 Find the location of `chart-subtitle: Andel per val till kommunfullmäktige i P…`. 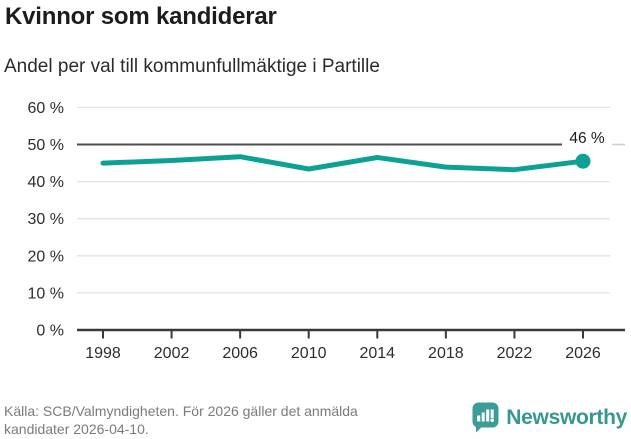

chart-subtitle: Andel per val till kommunfullmäktige i P… is located at coordinates (192, 66).